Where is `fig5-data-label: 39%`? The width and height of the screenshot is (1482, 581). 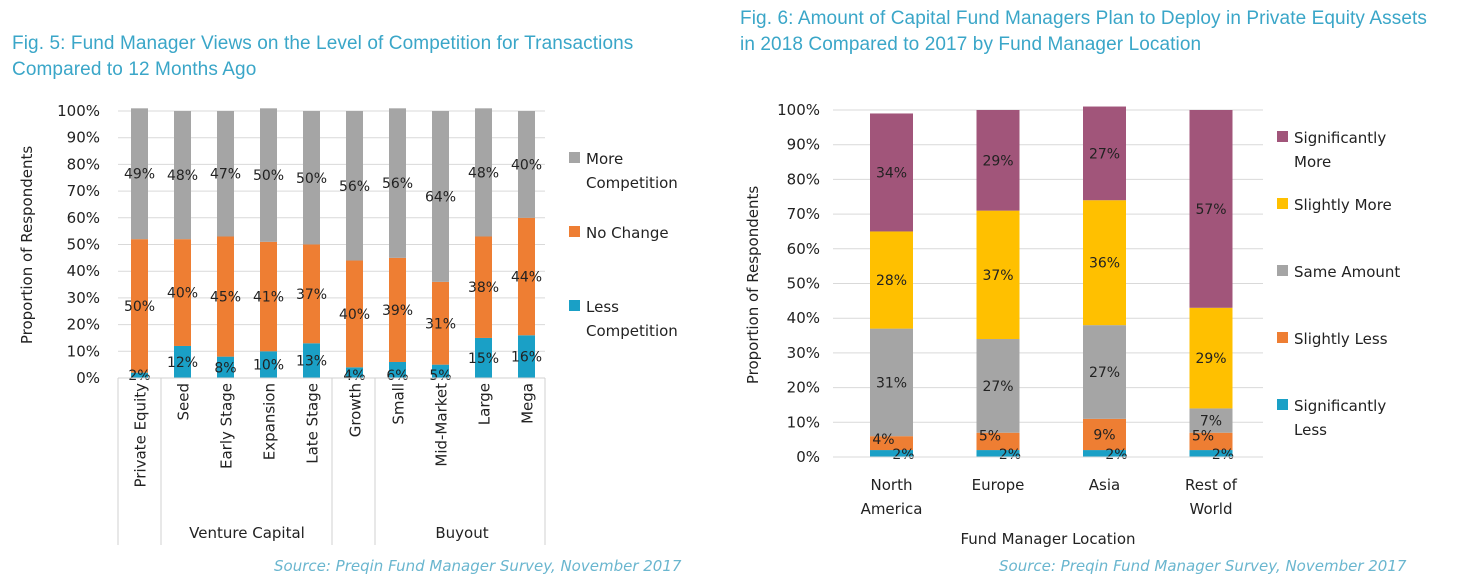 fig5-data-label: 39% is located at coordinates (397, 311).